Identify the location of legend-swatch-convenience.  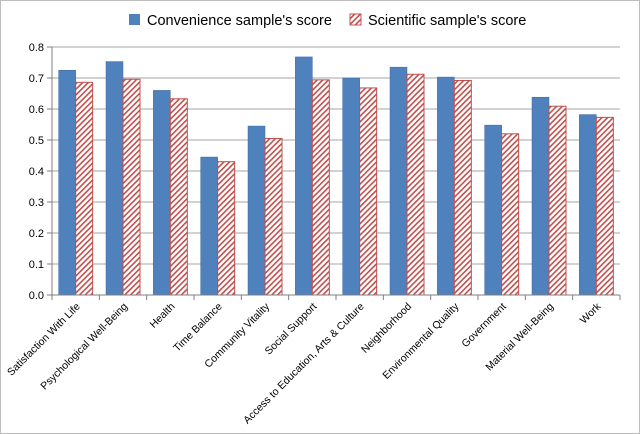
(134, 19).